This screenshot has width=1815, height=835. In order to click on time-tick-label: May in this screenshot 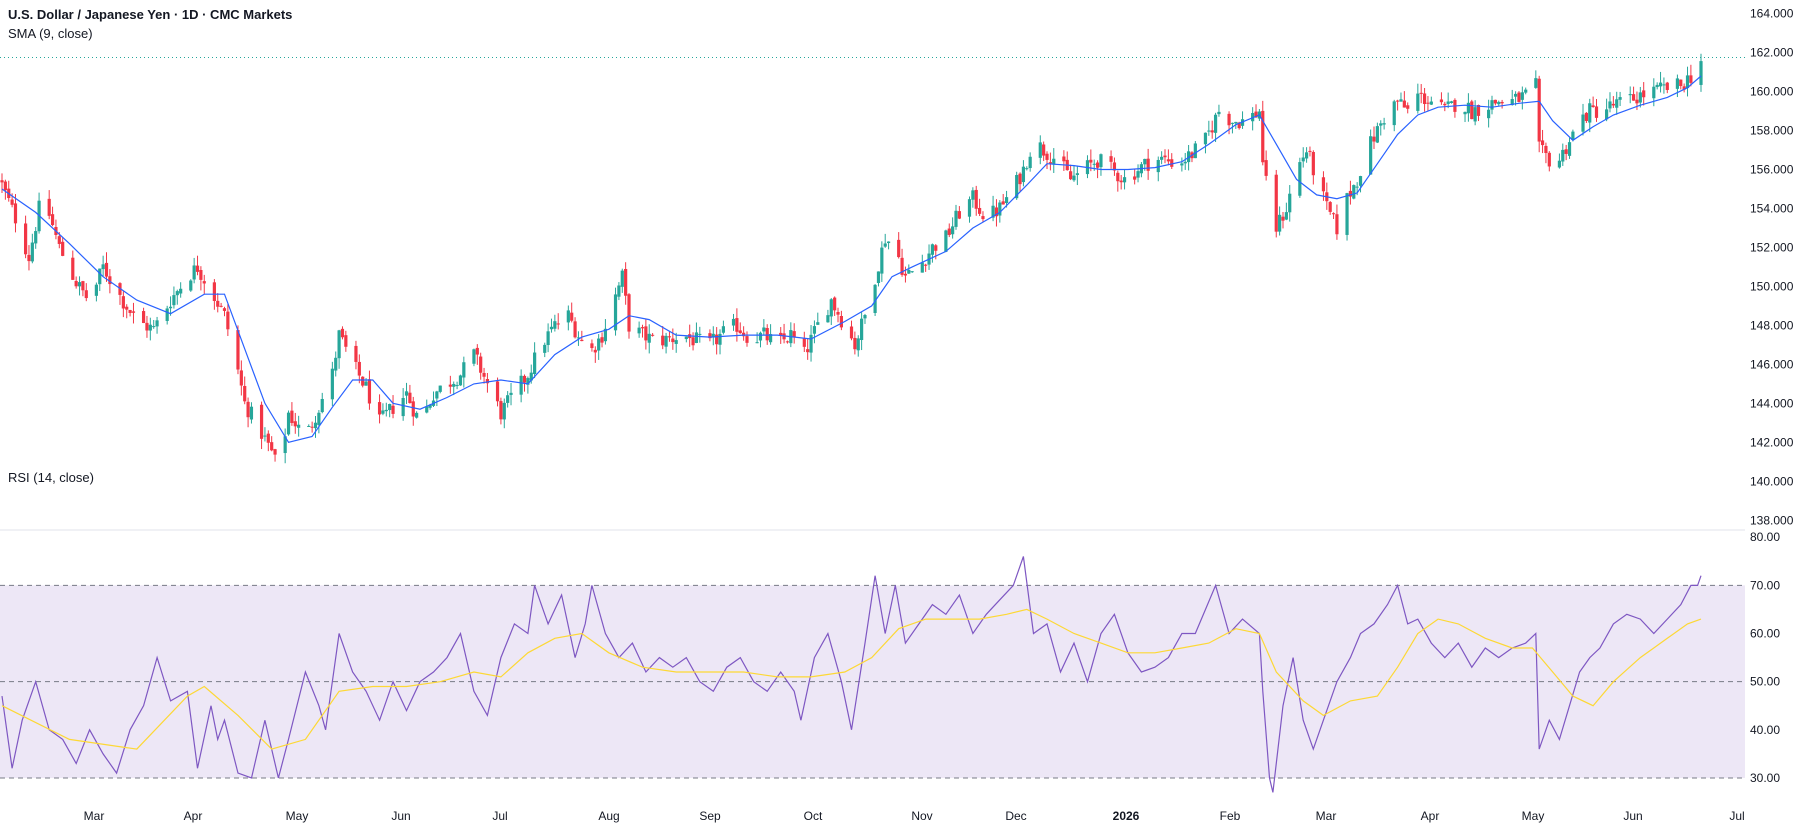, I will do `click(297, 816)`.